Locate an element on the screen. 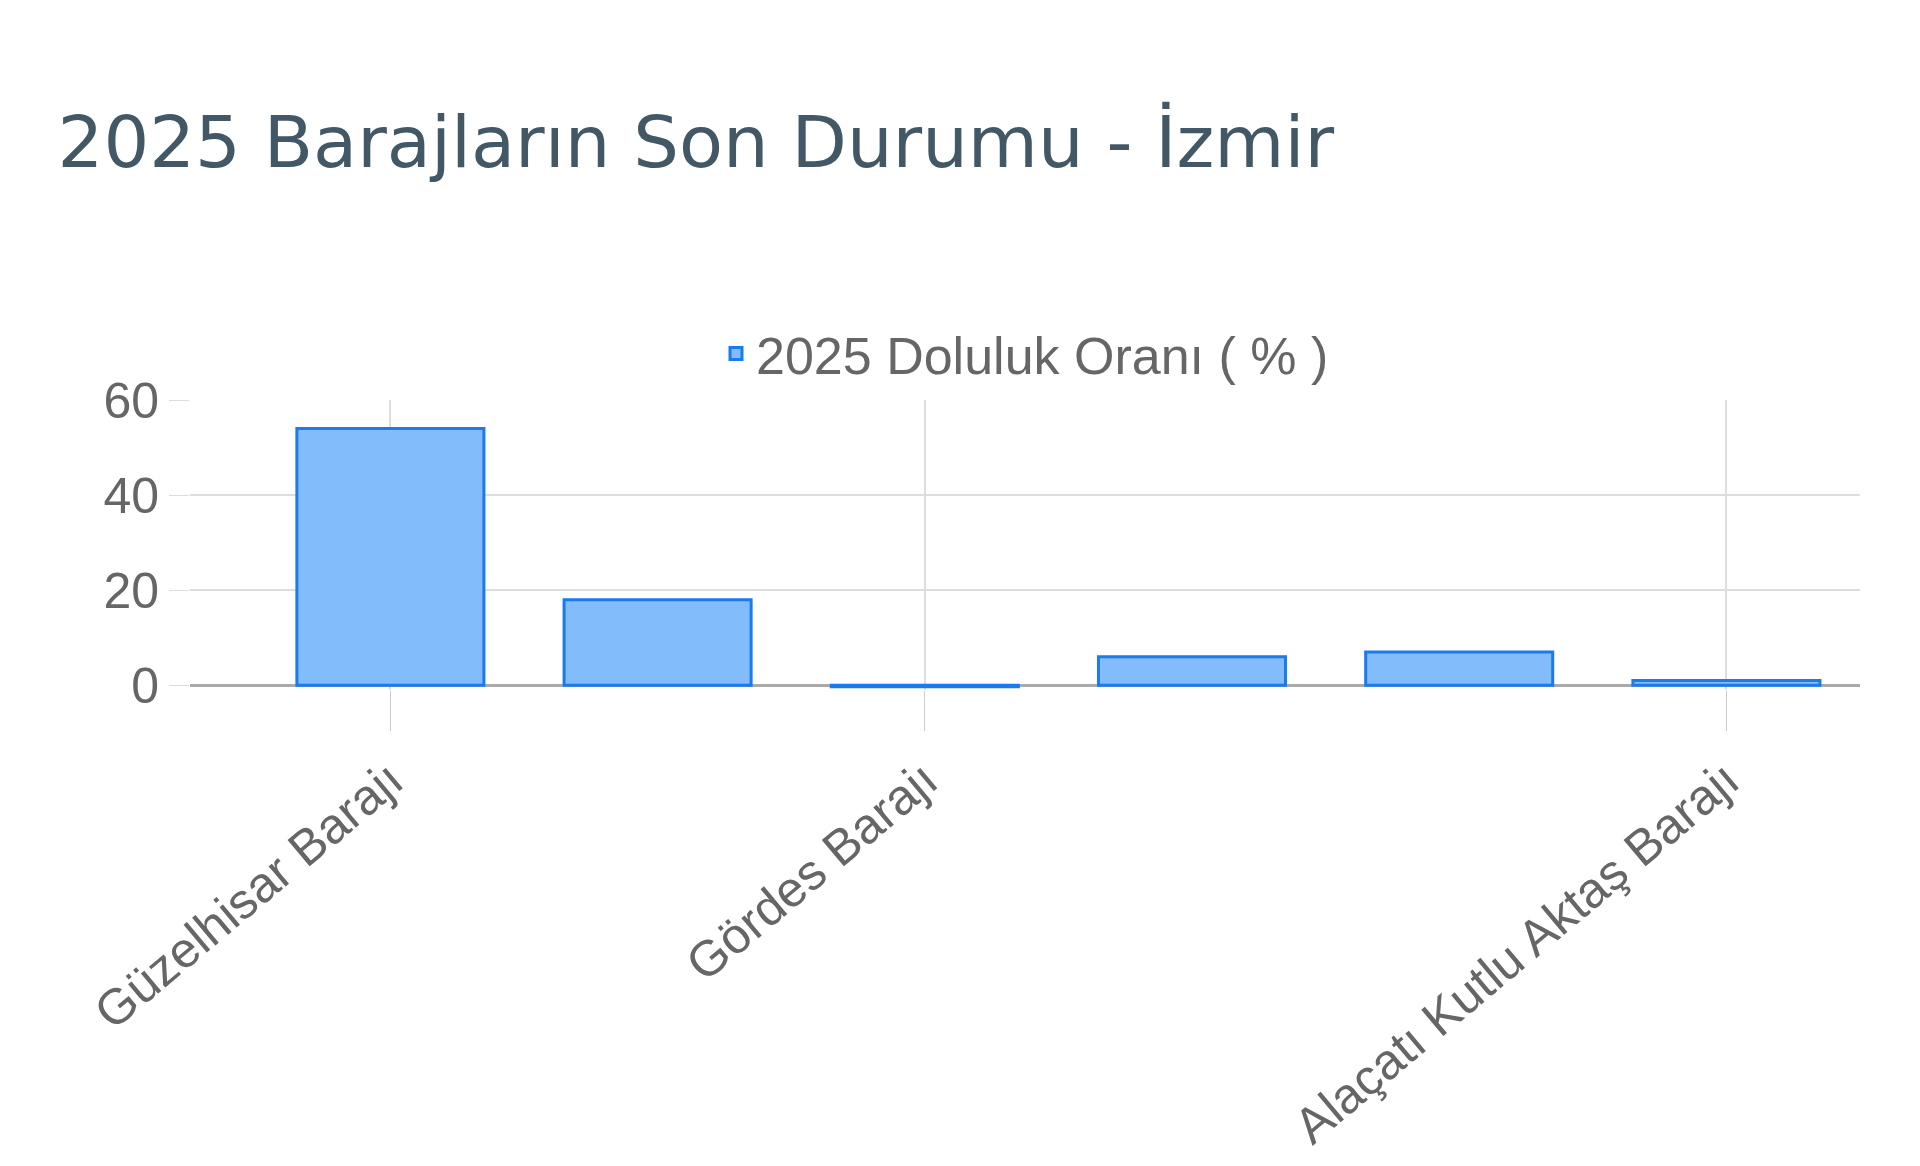 Image resolution: width=1920 pixels, height=1166 pixels. y-tick-label: 20 is located at coordinates (131, 590).